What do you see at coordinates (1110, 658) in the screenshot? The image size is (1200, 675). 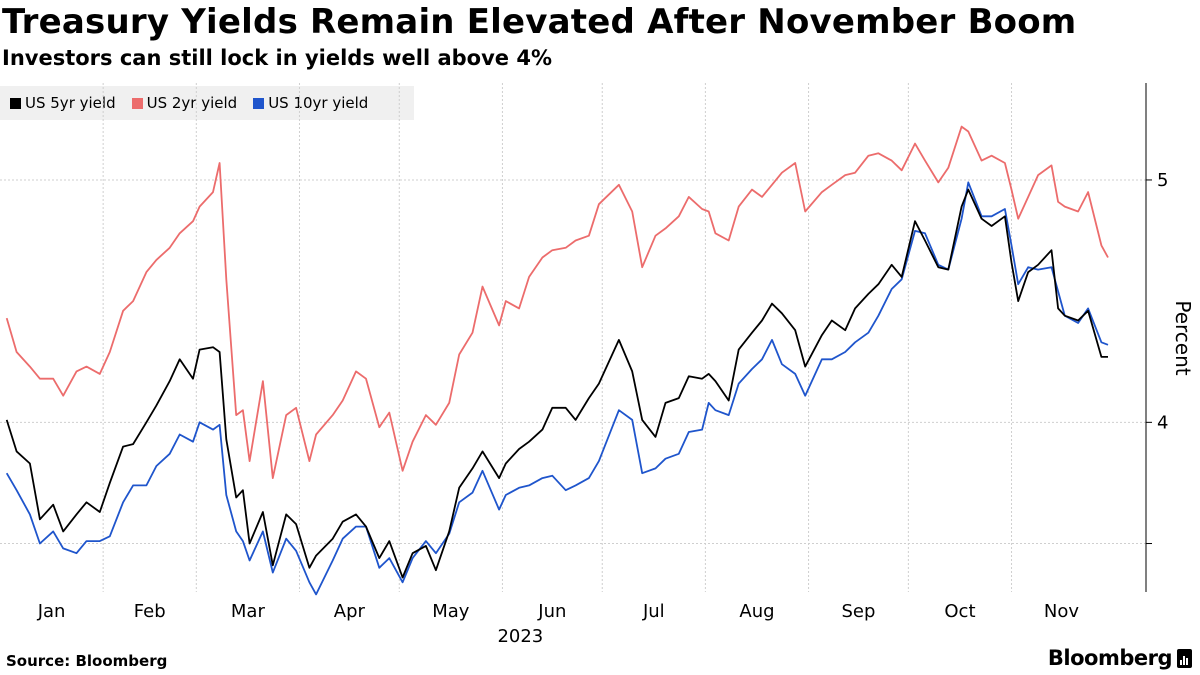 I see `brand-text: Bloomberg` at bounding box center [1110, 658].